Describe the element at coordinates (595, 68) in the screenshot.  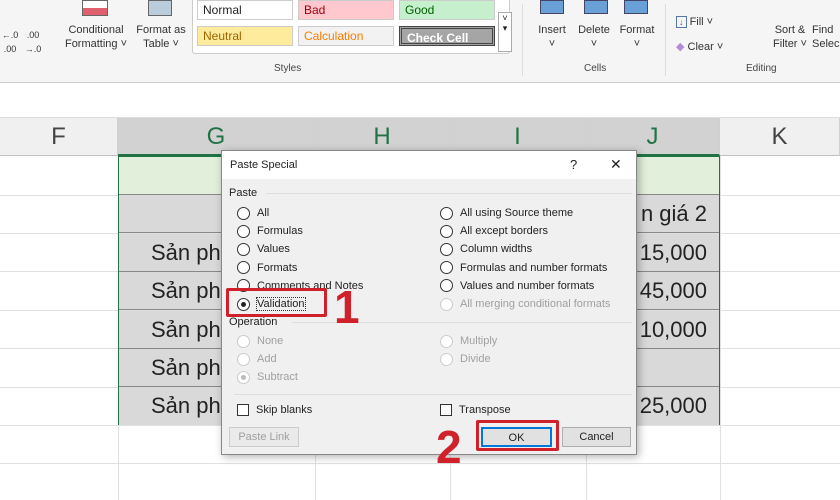
I see `cells-group-label: Cells` at that location.